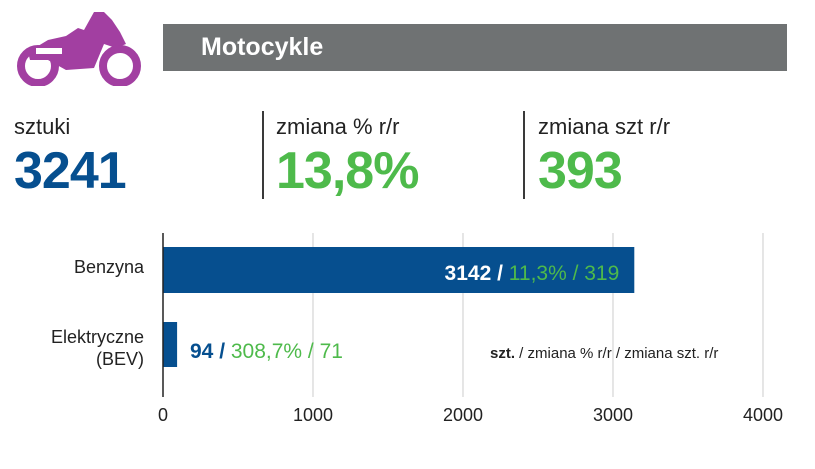  Describe the element at coordinates (262, 47) in the screenshot. I see `page-title: Motocykle` at that location.